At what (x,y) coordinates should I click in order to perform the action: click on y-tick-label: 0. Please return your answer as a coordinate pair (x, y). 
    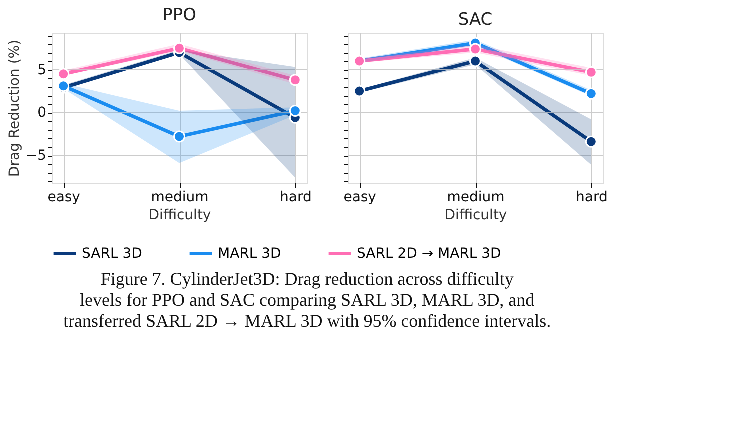
    Looking at the image, I should click on (42, 113).